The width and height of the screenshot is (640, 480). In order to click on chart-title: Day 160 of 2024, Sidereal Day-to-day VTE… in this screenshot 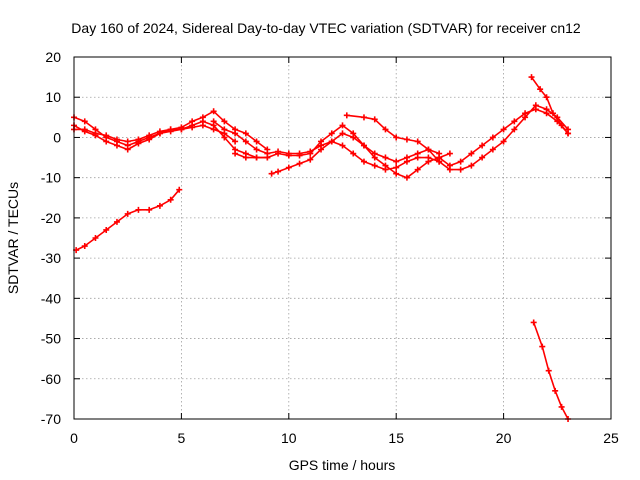, I will do `click(326, 28)`.